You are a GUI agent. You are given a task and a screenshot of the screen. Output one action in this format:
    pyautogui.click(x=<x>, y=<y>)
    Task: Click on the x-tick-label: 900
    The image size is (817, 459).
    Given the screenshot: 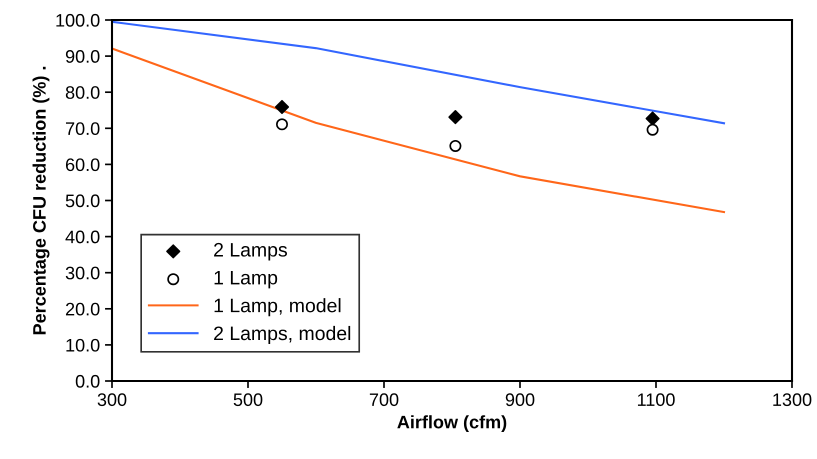 What is the action you would take?
    pyautogui.click(x=520, y=399)
    